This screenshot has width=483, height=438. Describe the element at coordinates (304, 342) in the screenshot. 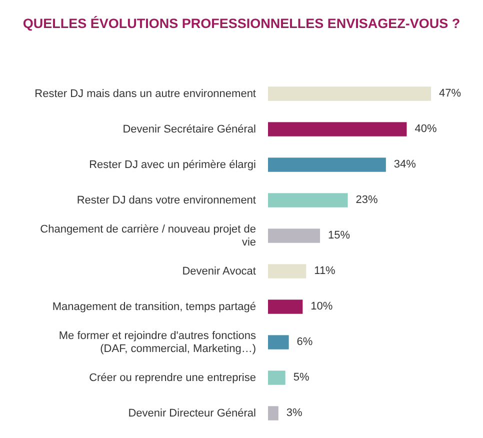

I see `data-label: 6%` at that location.